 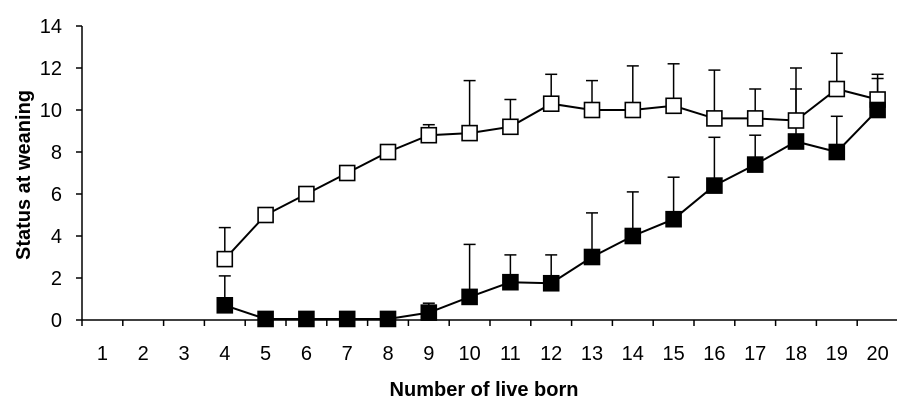 What do you see at coordinates (143, 354) in the screenshot?
I see `x-tick-label: 2` at bounding box center [143, 354].